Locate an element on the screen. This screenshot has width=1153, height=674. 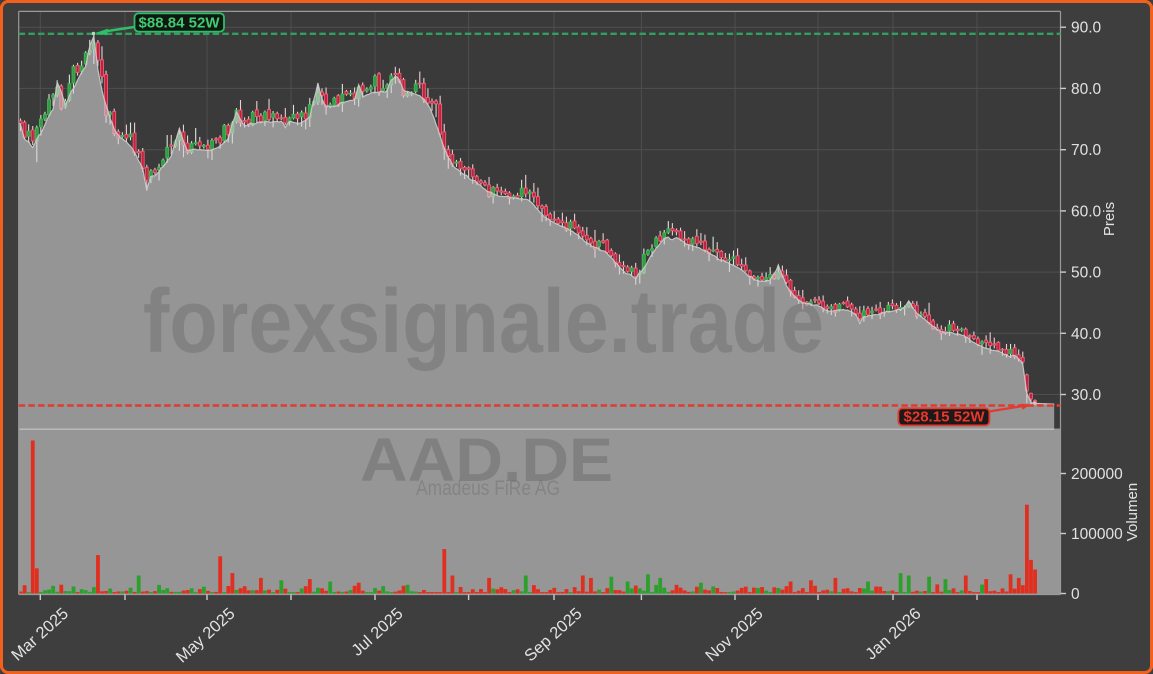
svg-text: 0 is located at coordinates (1075, 594).